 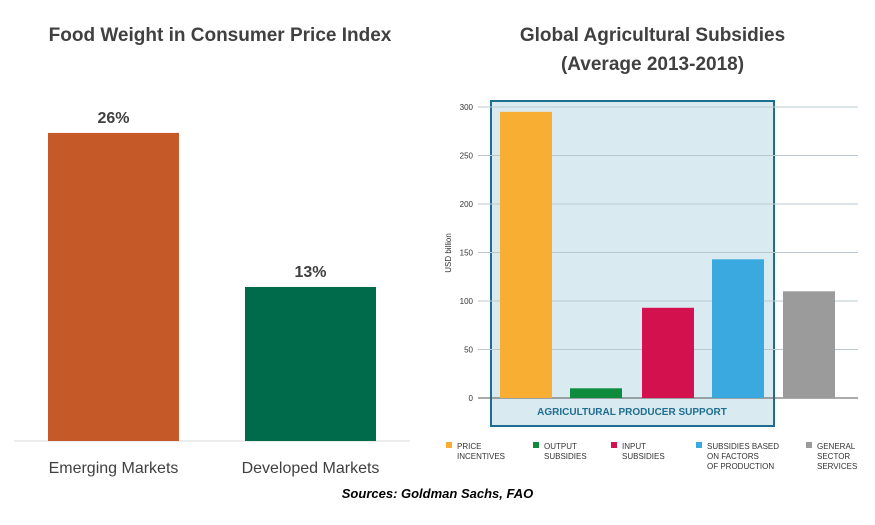 What do you see at coordinates (738, 328) in the screenshot?
I see `bar-subsidies-based-on-factors-of-production` at bounding box center [738, 328].